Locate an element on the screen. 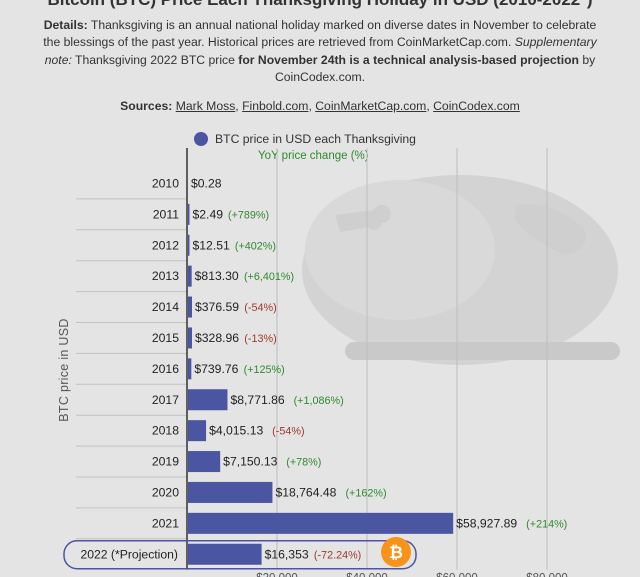 The width and height of the screenshot is (640, 577). note-end: by CoinCodex.com. is located at coordinates (435, 68).